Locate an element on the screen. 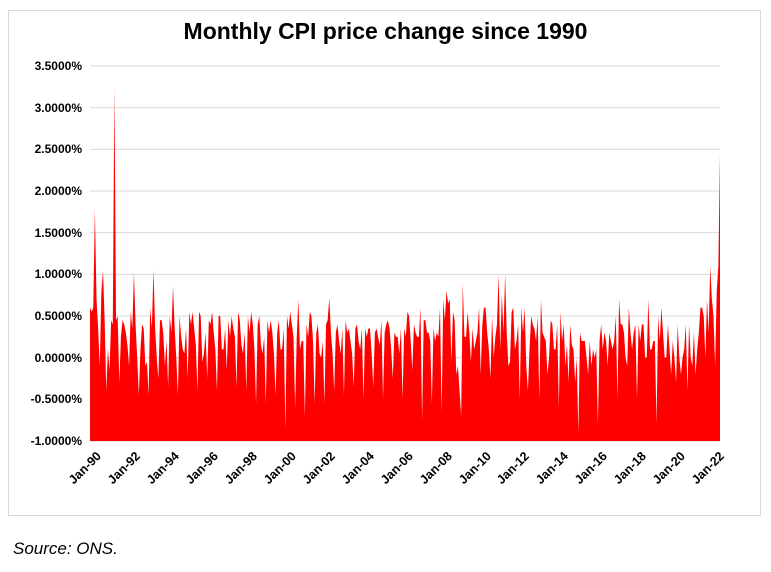  chart-title: Monthly CPI price change since 1990 is located at coordinates (385, 31).